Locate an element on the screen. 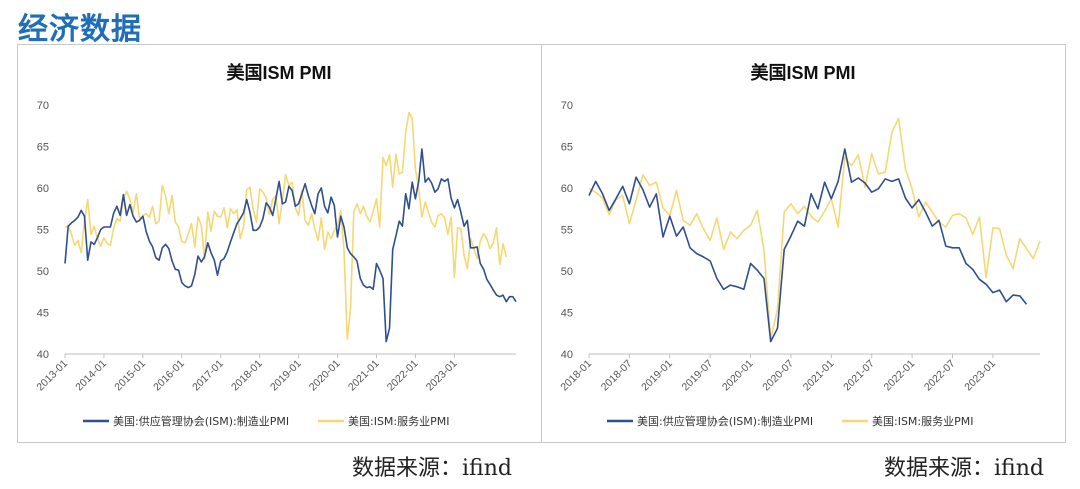  x-tick-label: 2021-07 is located at coordinates (859, 376).